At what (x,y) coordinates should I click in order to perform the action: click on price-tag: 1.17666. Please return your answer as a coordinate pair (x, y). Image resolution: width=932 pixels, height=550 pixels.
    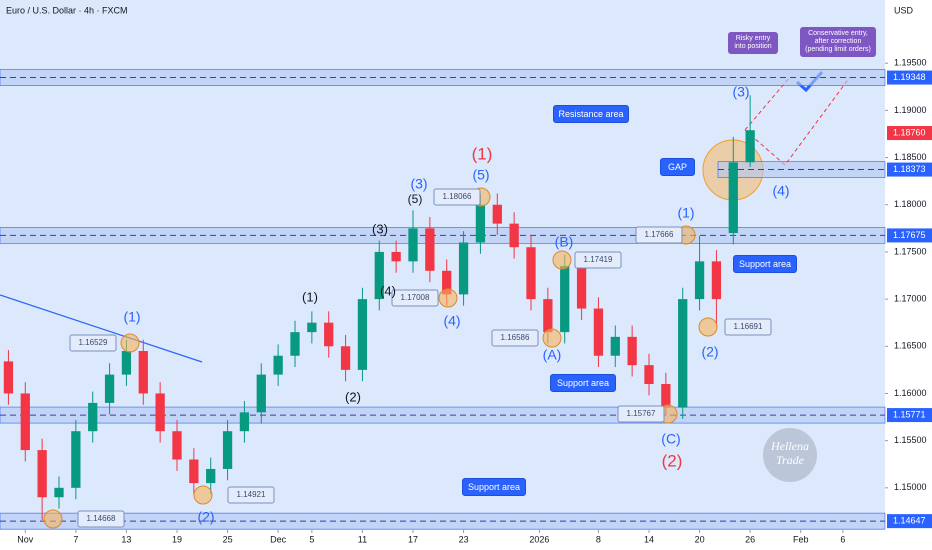
    Looking at the image, I should click on (659, 234).